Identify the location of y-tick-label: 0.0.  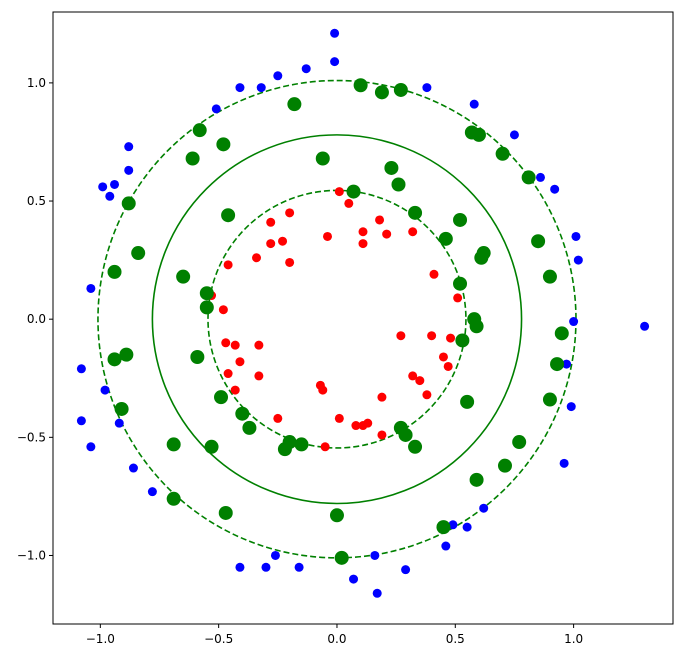
(36, 319).